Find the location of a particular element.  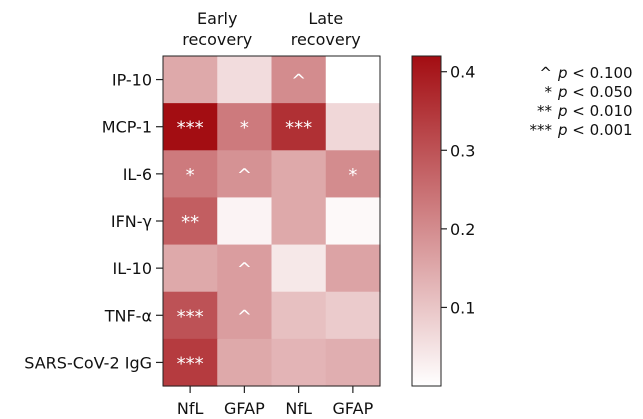

legend-symbol: * is located at coordinates (549, 92).